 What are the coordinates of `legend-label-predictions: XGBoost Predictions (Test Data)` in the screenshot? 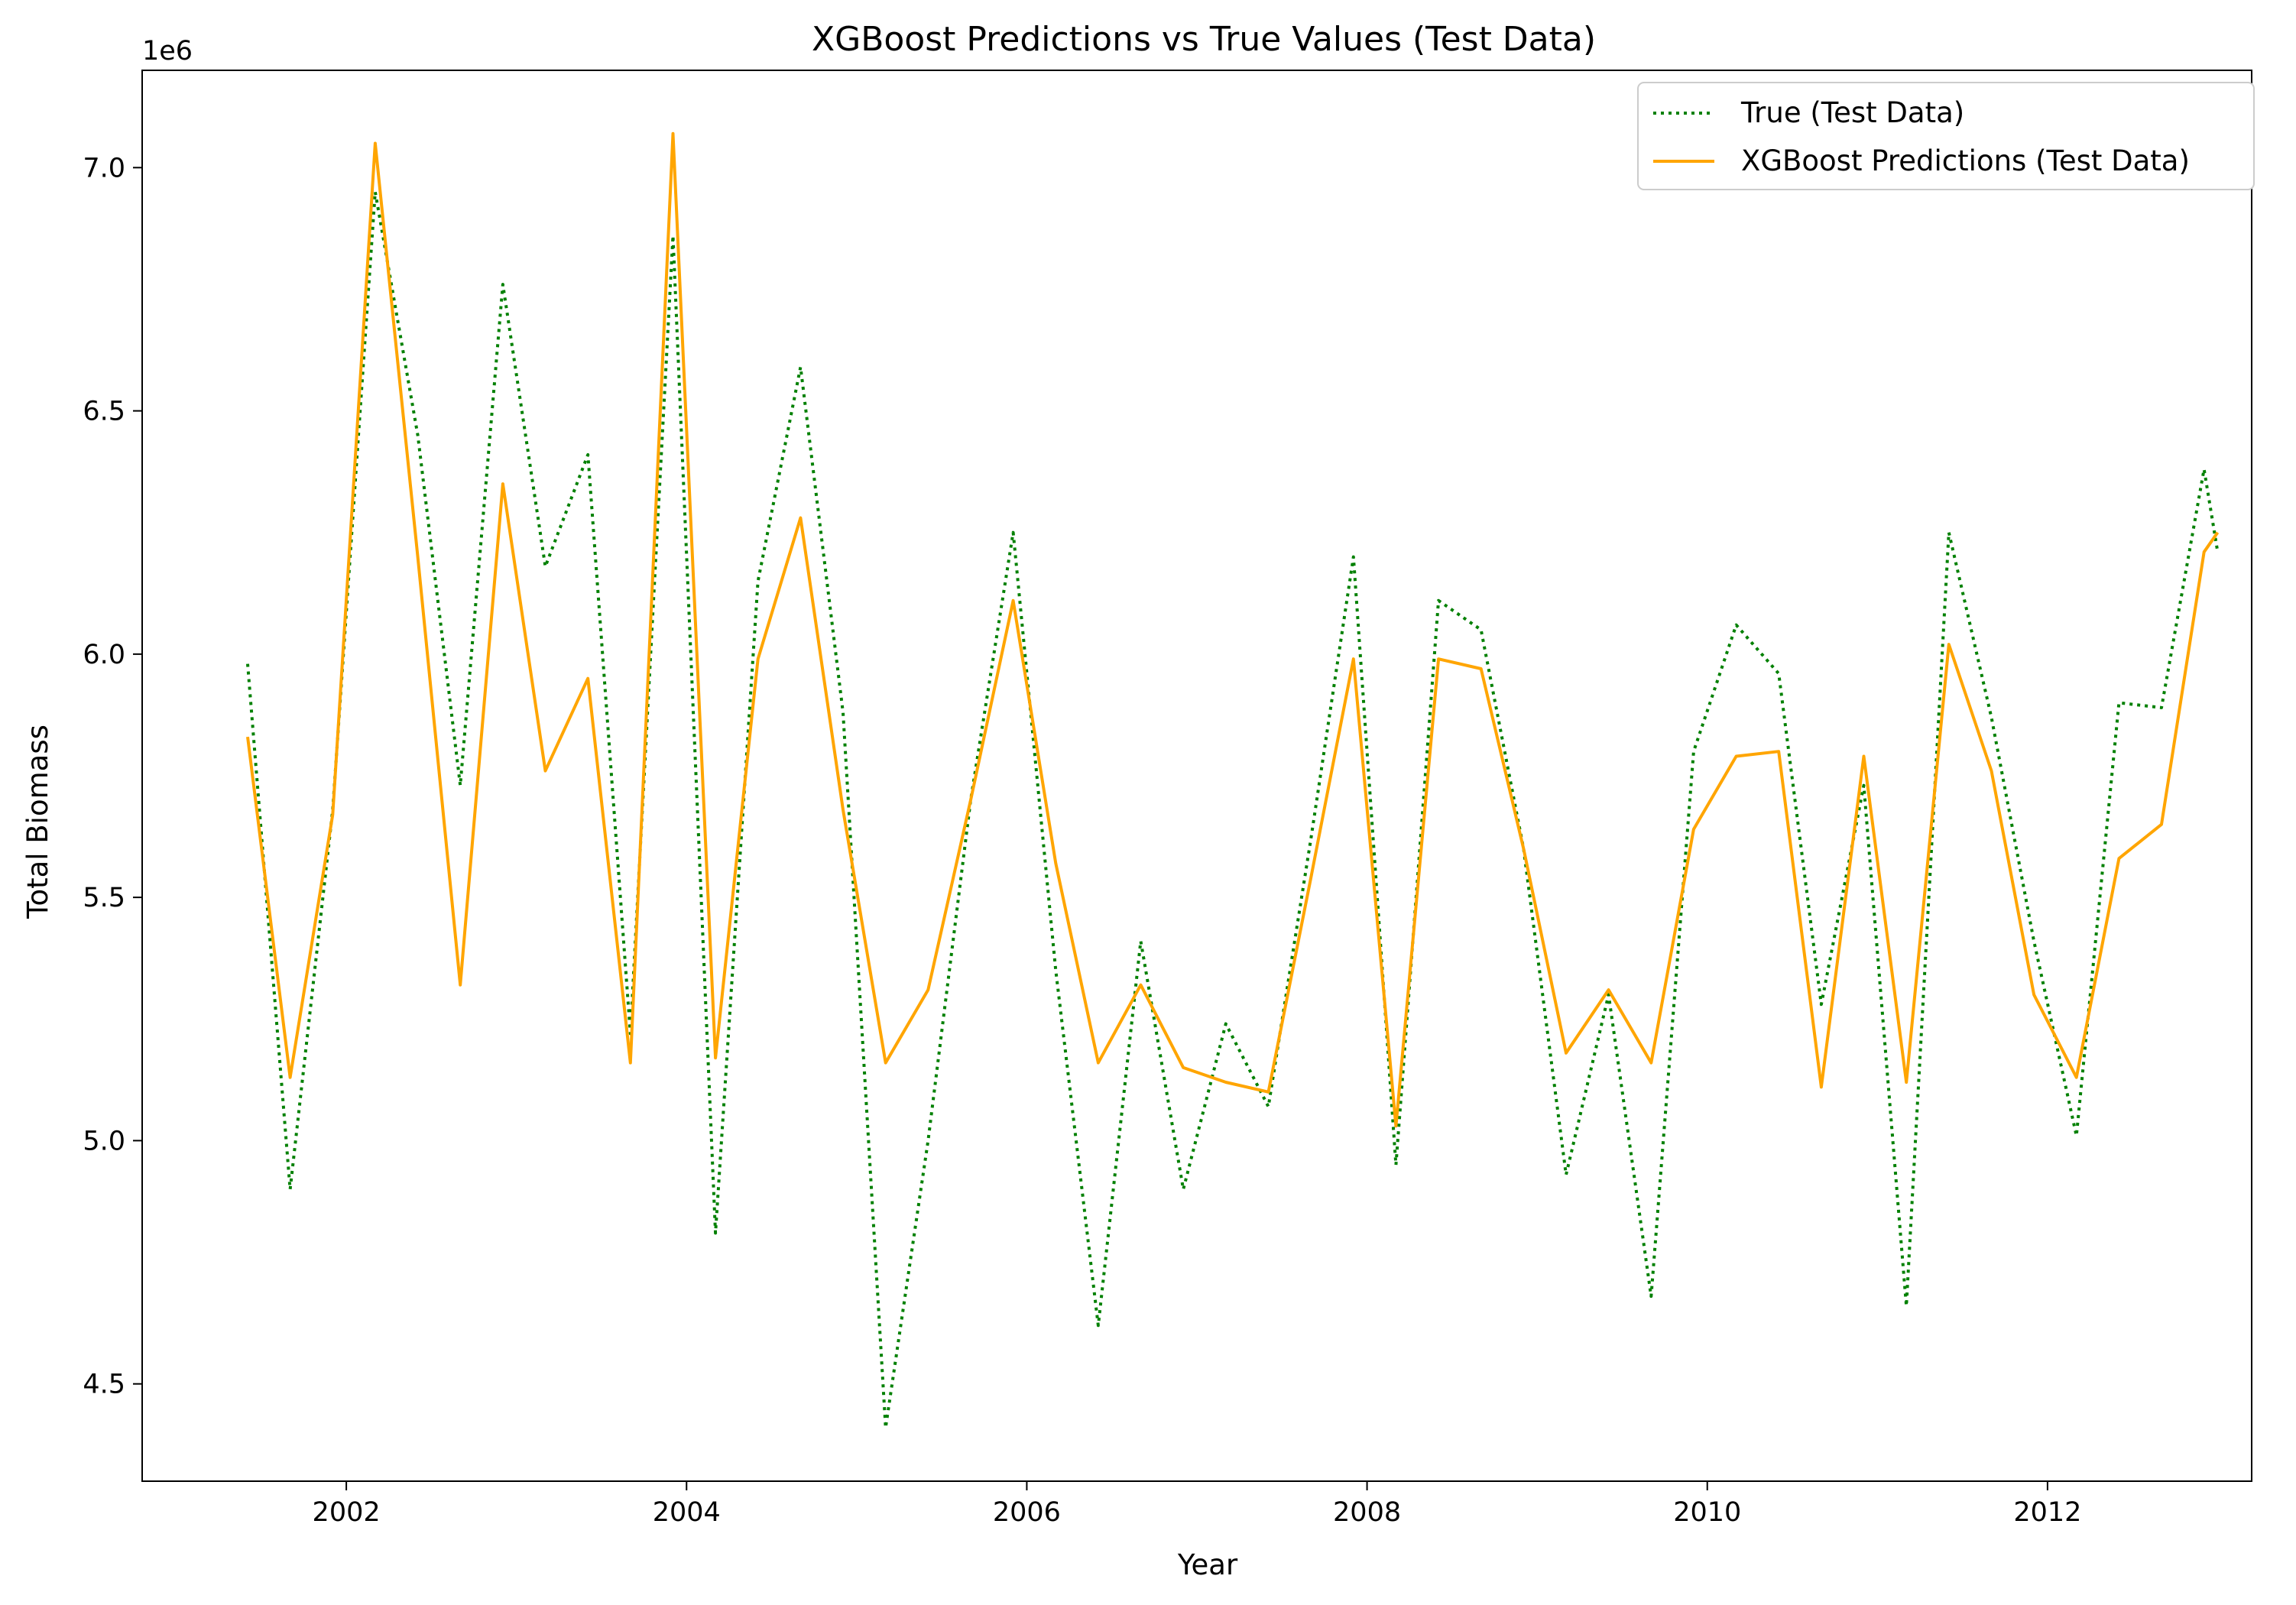 It's located at (1965, 160).